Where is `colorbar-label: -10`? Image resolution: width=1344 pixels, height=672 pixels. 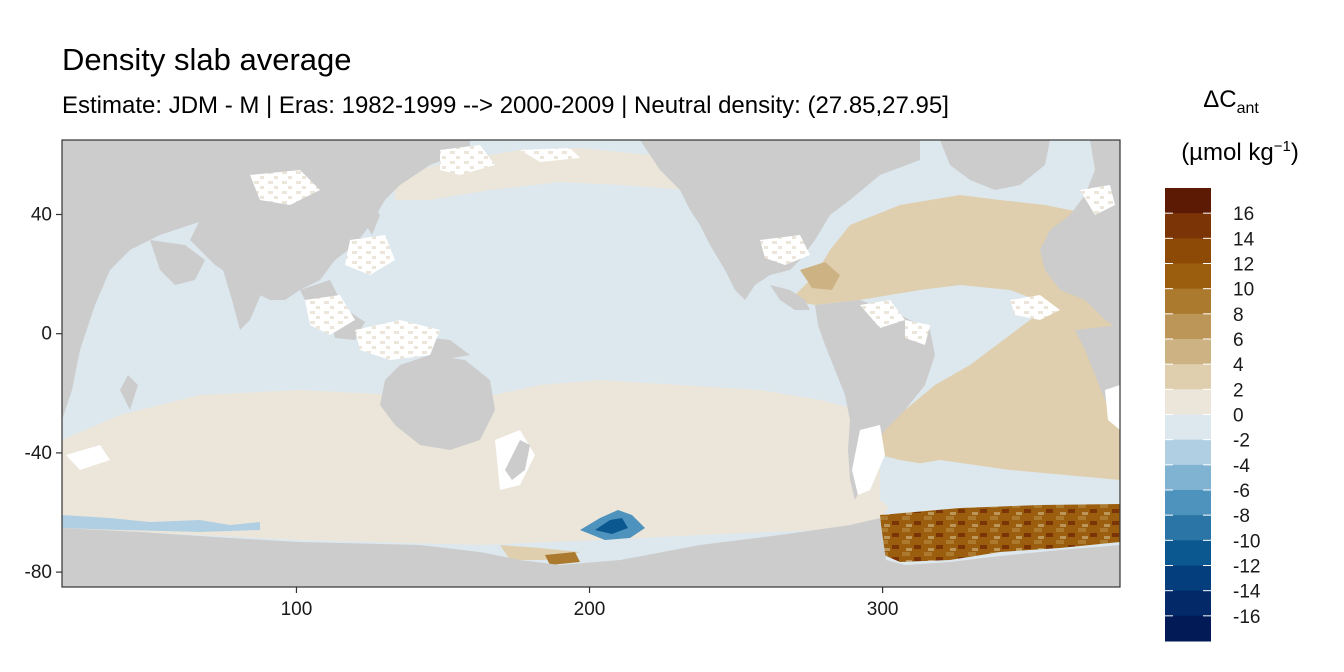 colorbar-label: -10 is located at coordinates (1246, 541).